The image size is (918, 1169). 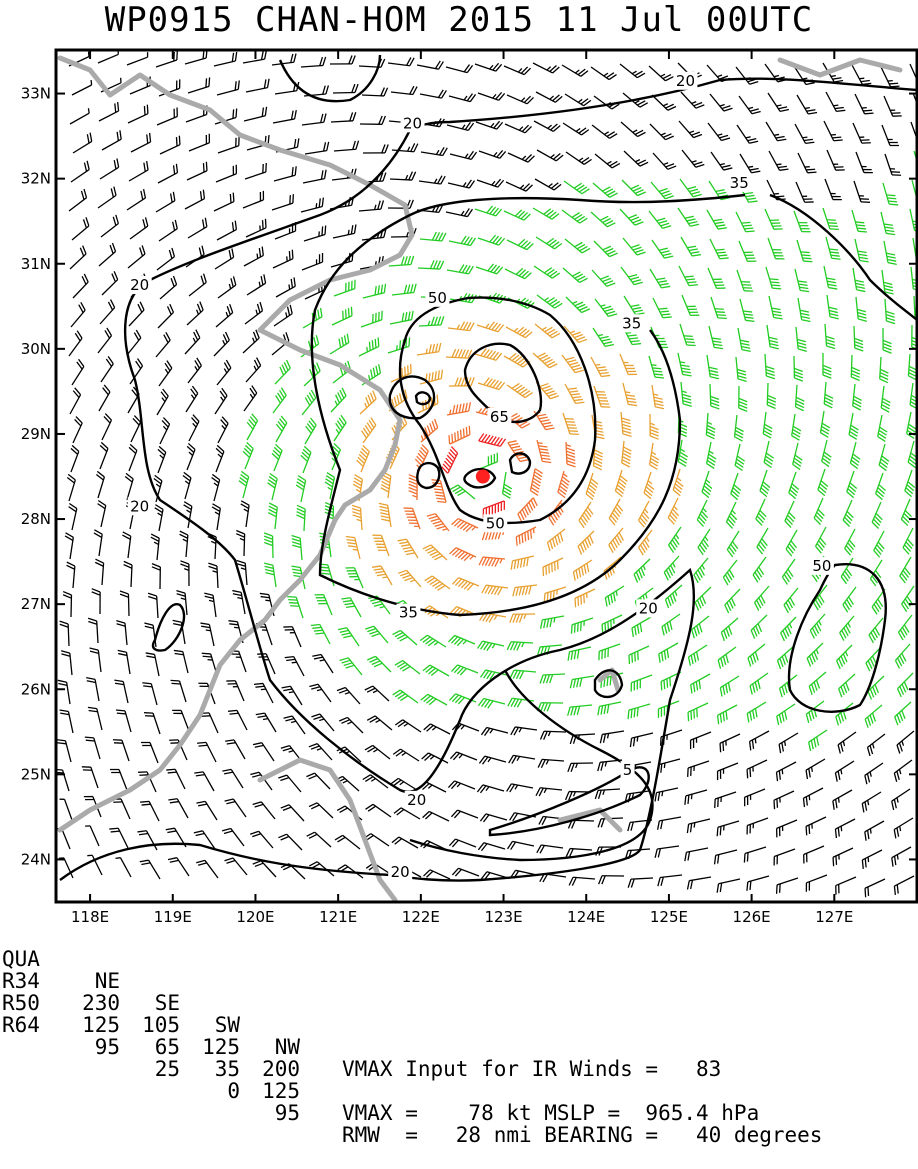 I want to click on info-cell: NE, so click(x=90, y=981).